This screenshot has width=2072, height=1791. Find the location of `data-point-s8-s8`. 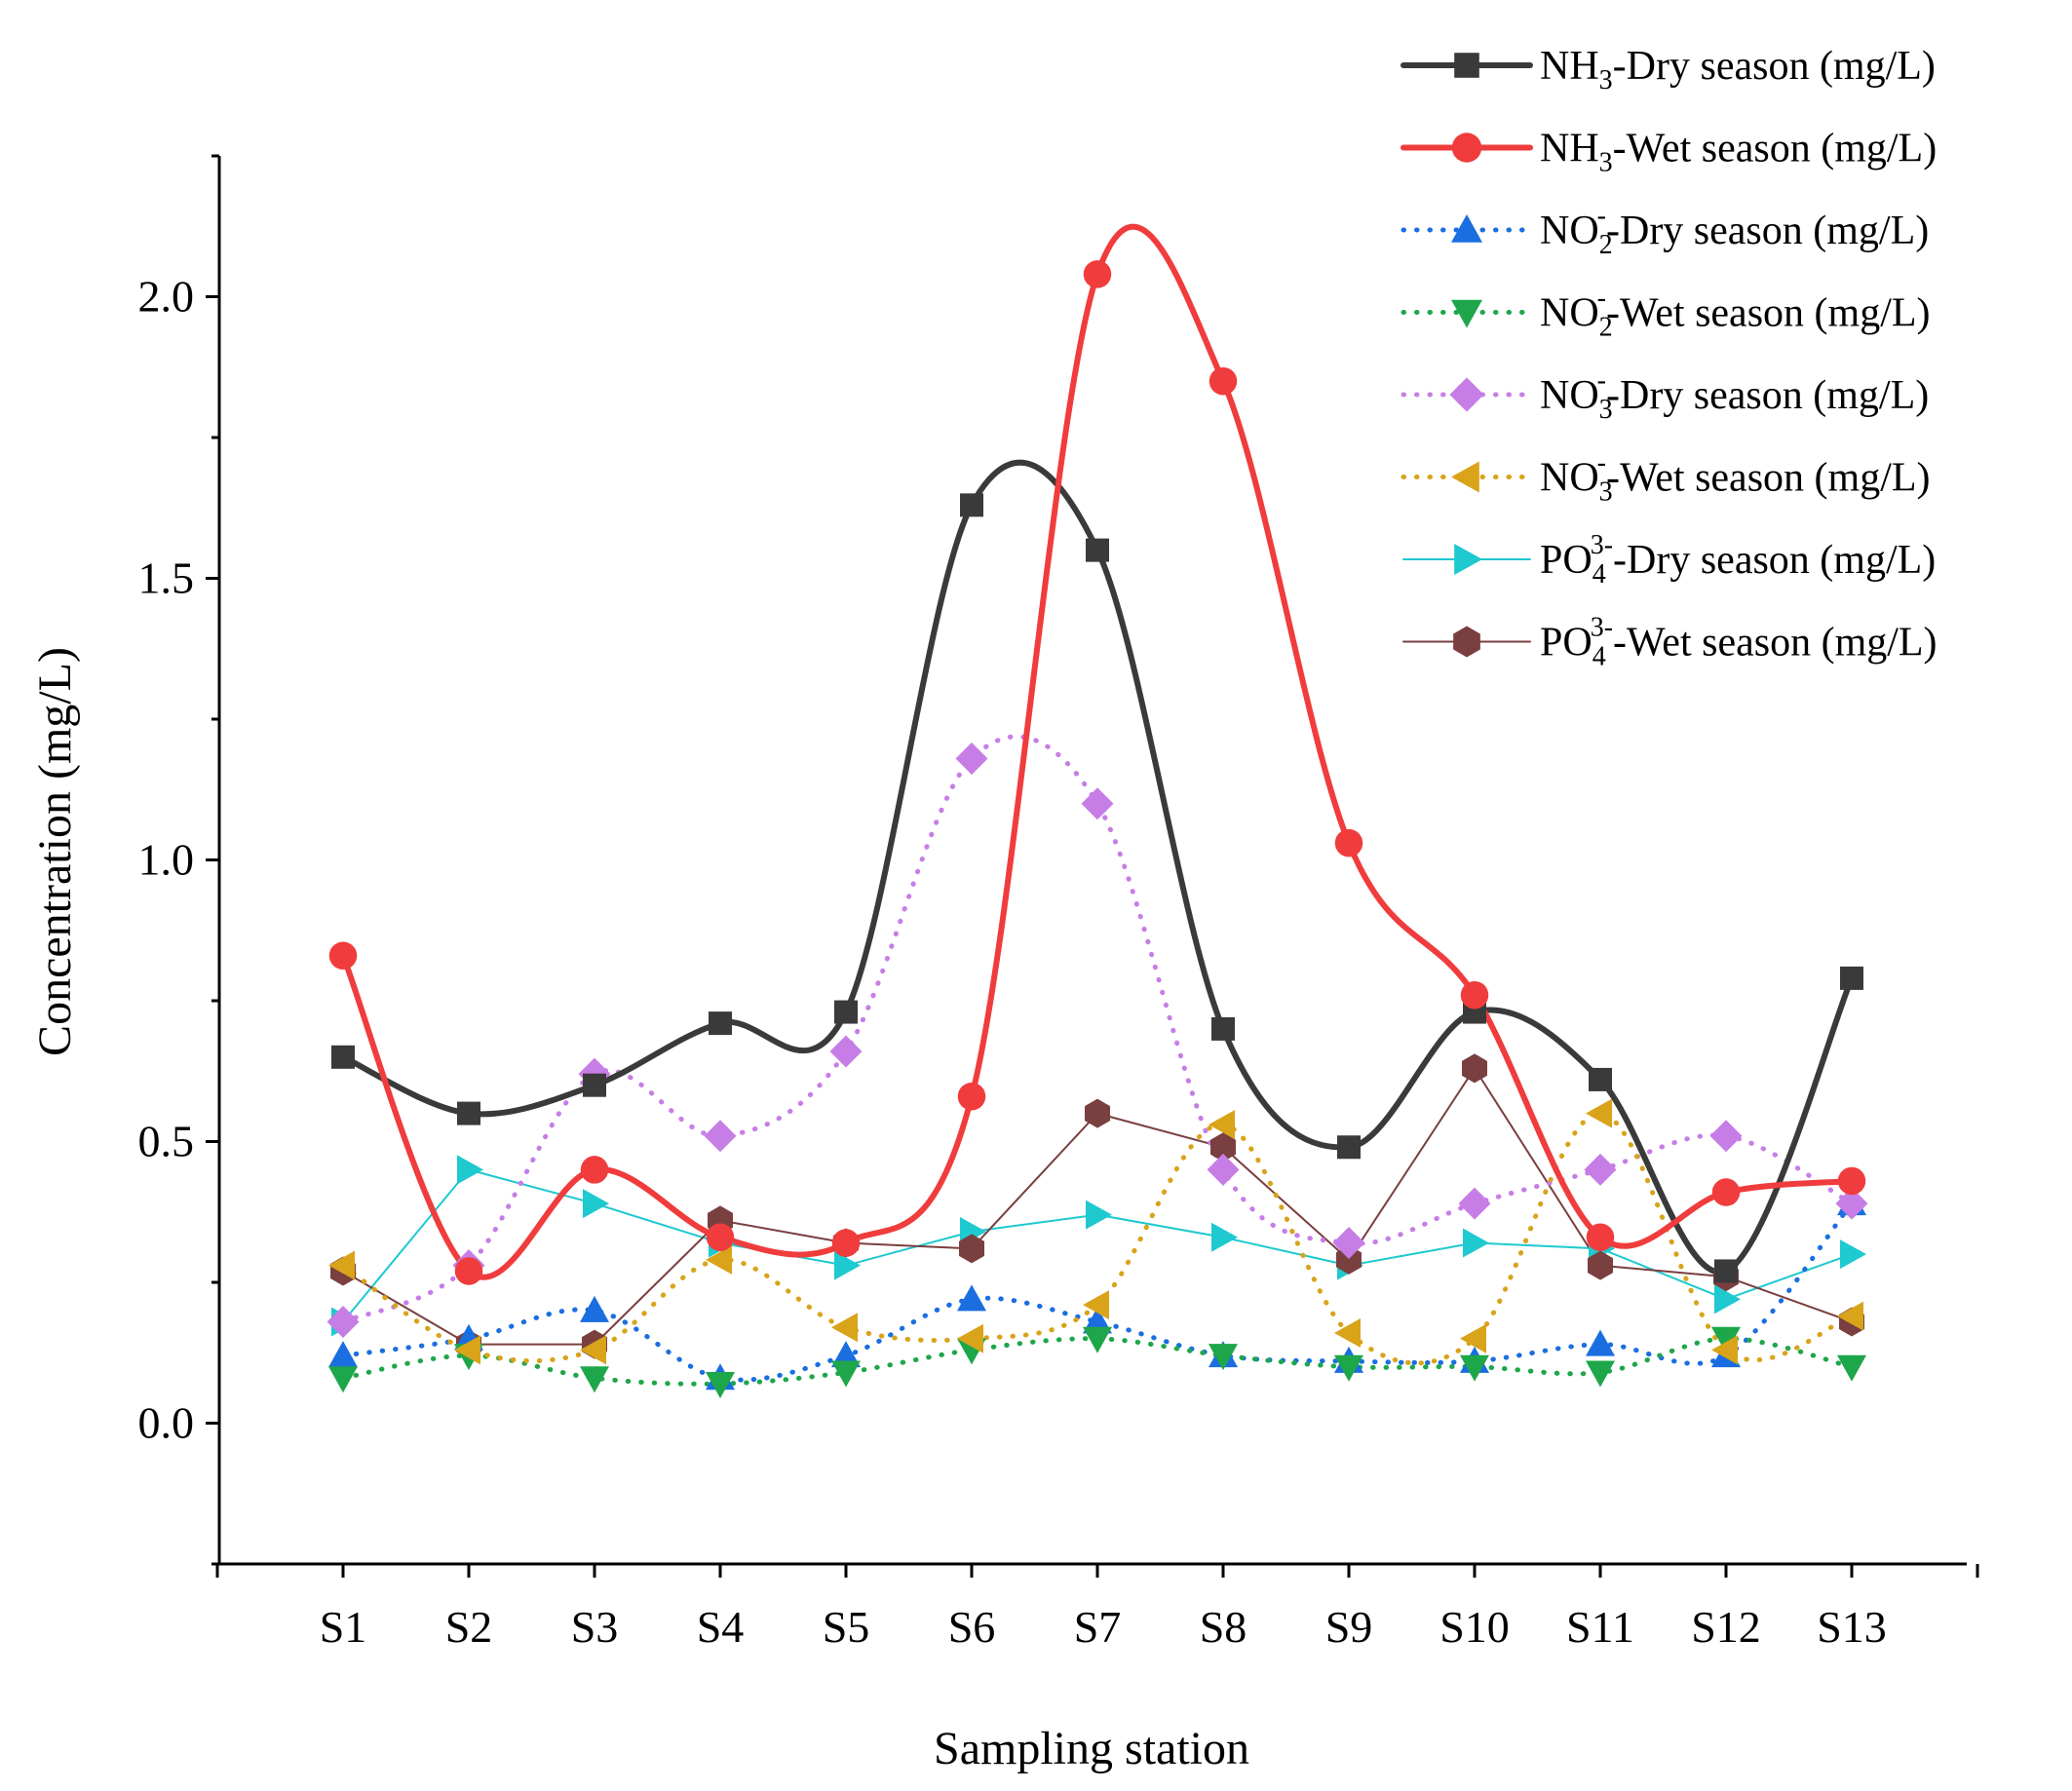

data-point-s8-s8 is located at coordinates (1223, 1147).